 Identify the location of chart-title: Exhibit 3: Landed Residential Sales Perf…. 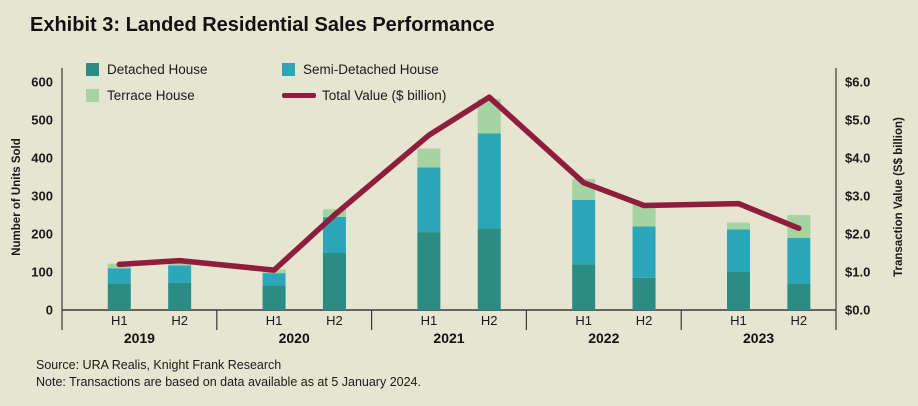
(262, 25).